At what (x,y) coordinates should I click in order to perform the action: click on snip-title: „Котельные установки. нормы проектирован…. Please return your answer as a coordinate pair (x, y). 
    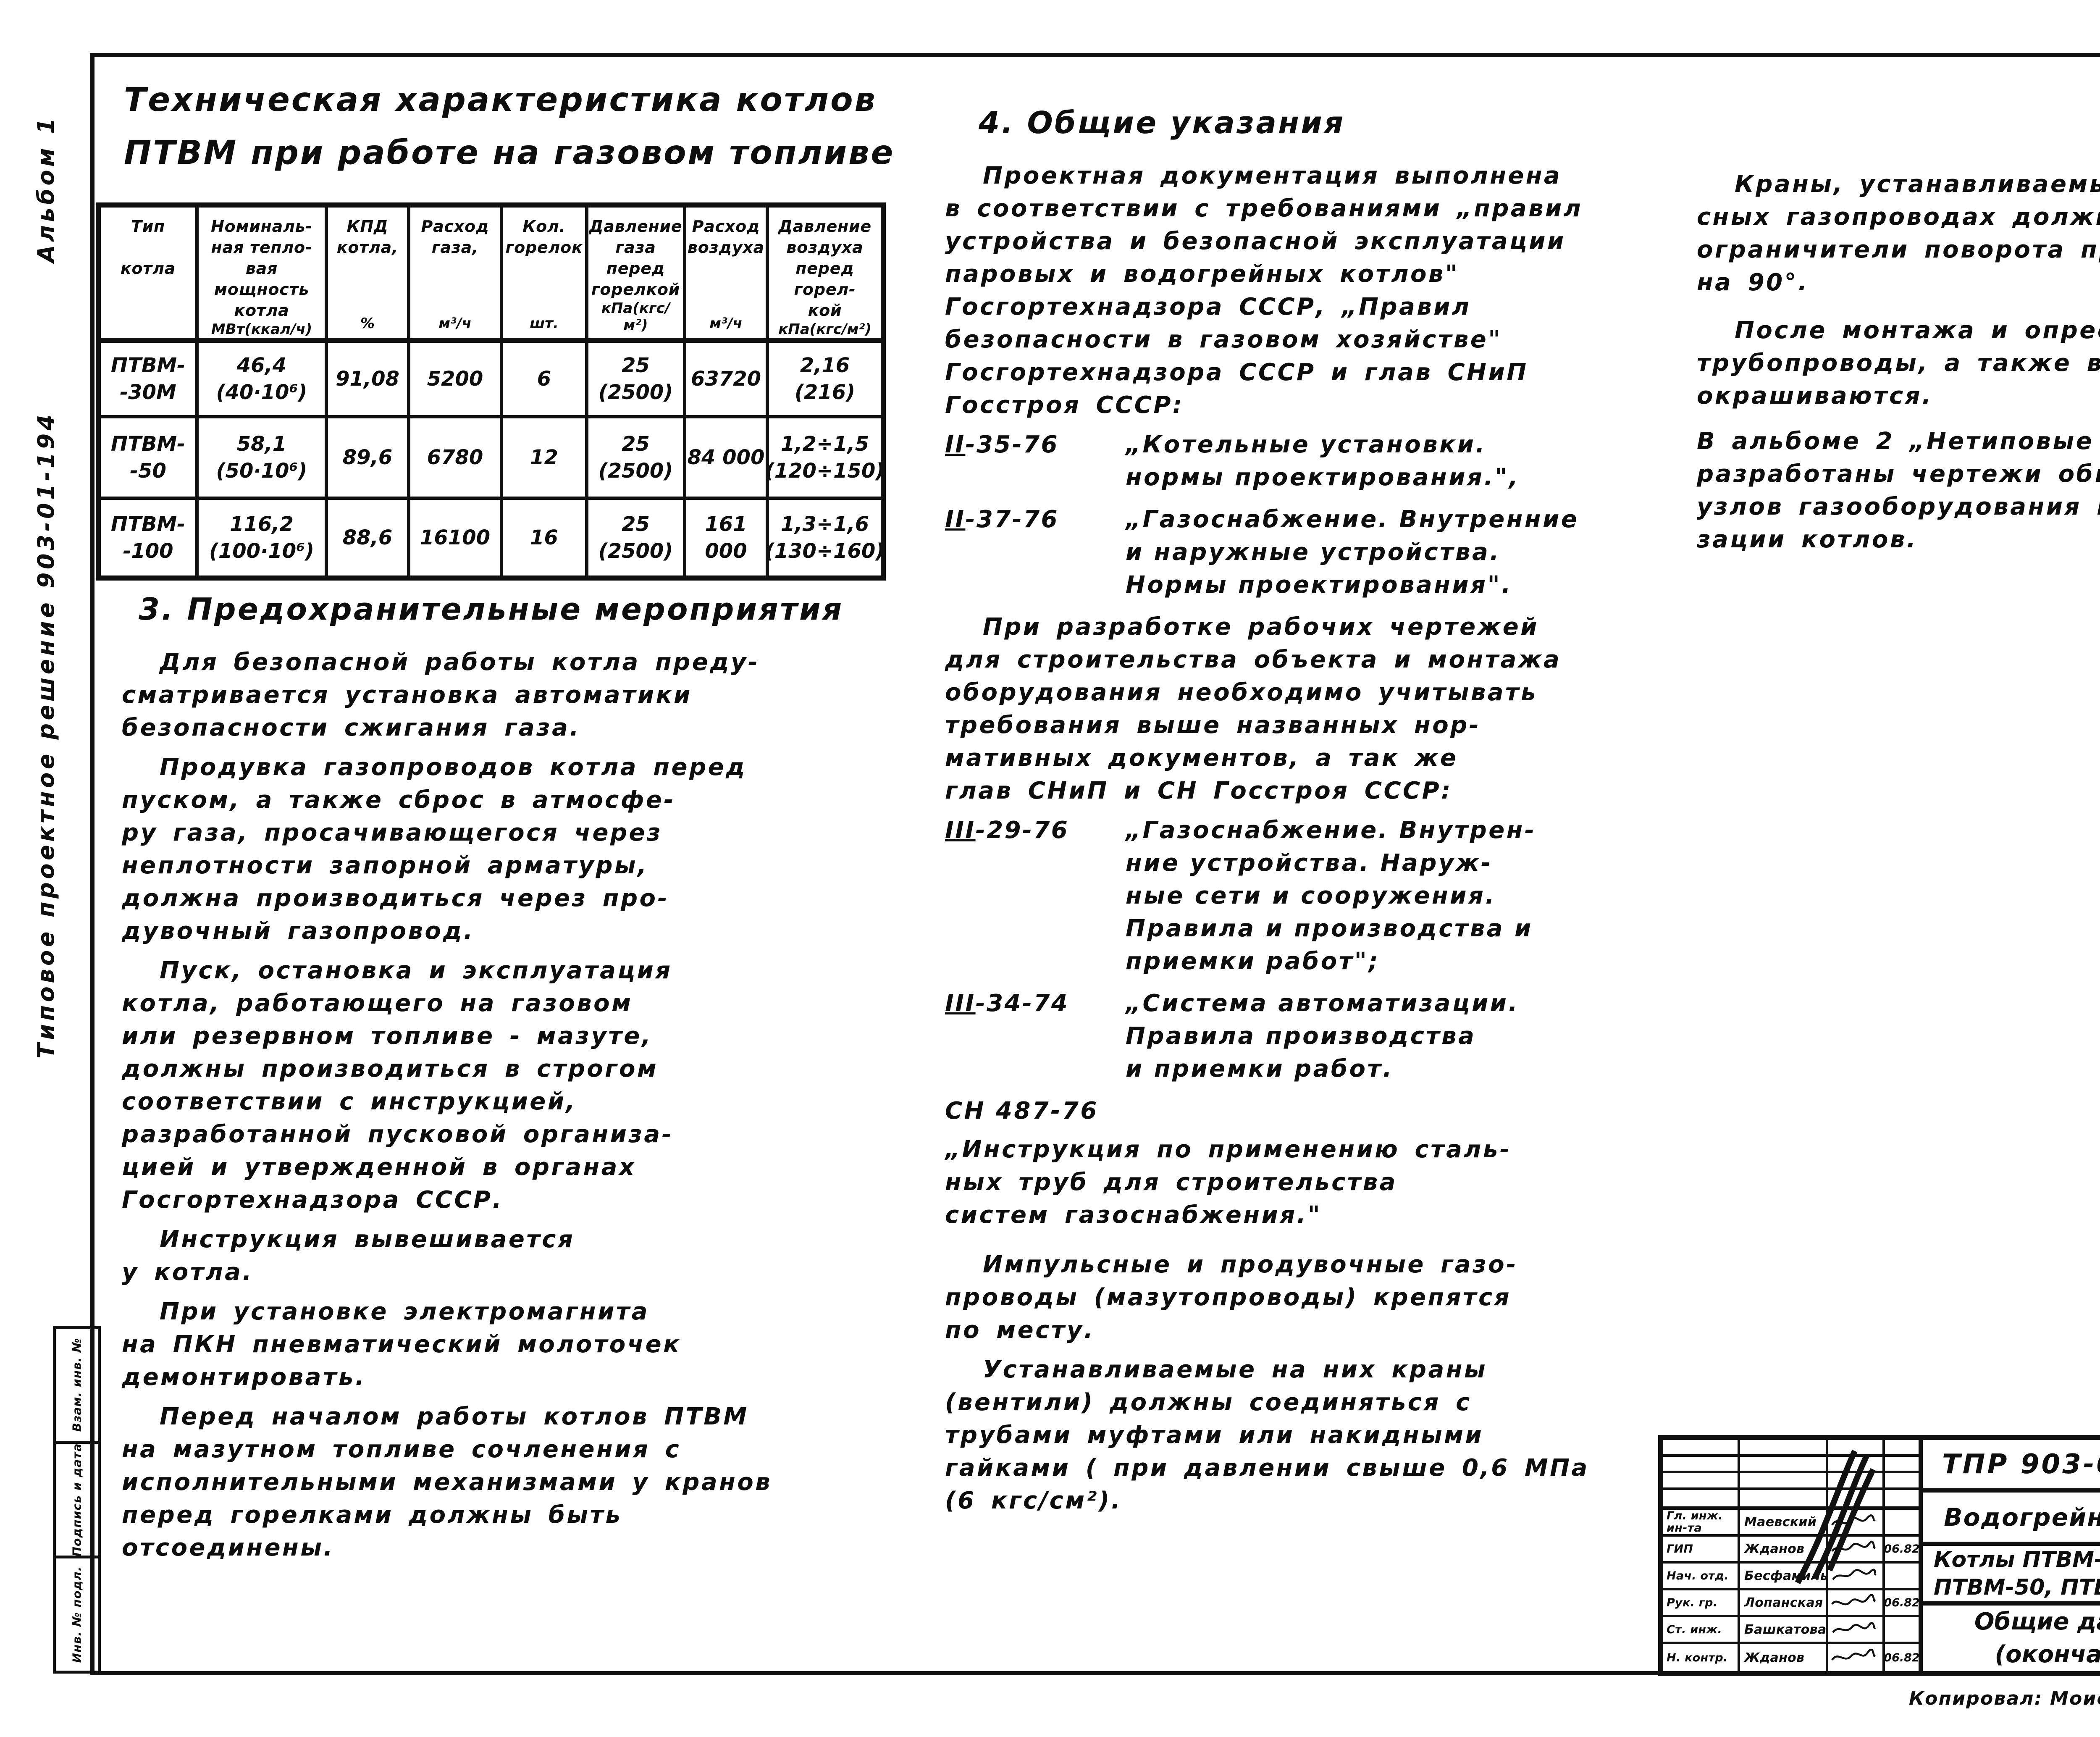
    Looking at the image, I should click on (1323, 461).